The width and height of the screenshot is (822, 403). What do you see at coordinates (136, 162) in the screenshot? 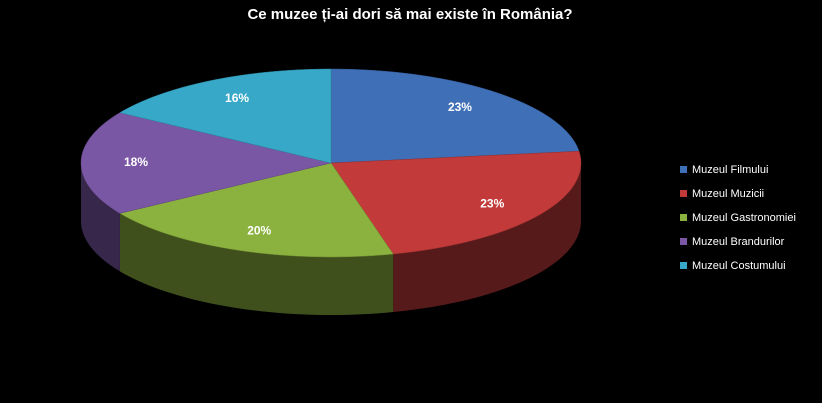
I see `data-label: 18%` at bounding box center [136, 162].